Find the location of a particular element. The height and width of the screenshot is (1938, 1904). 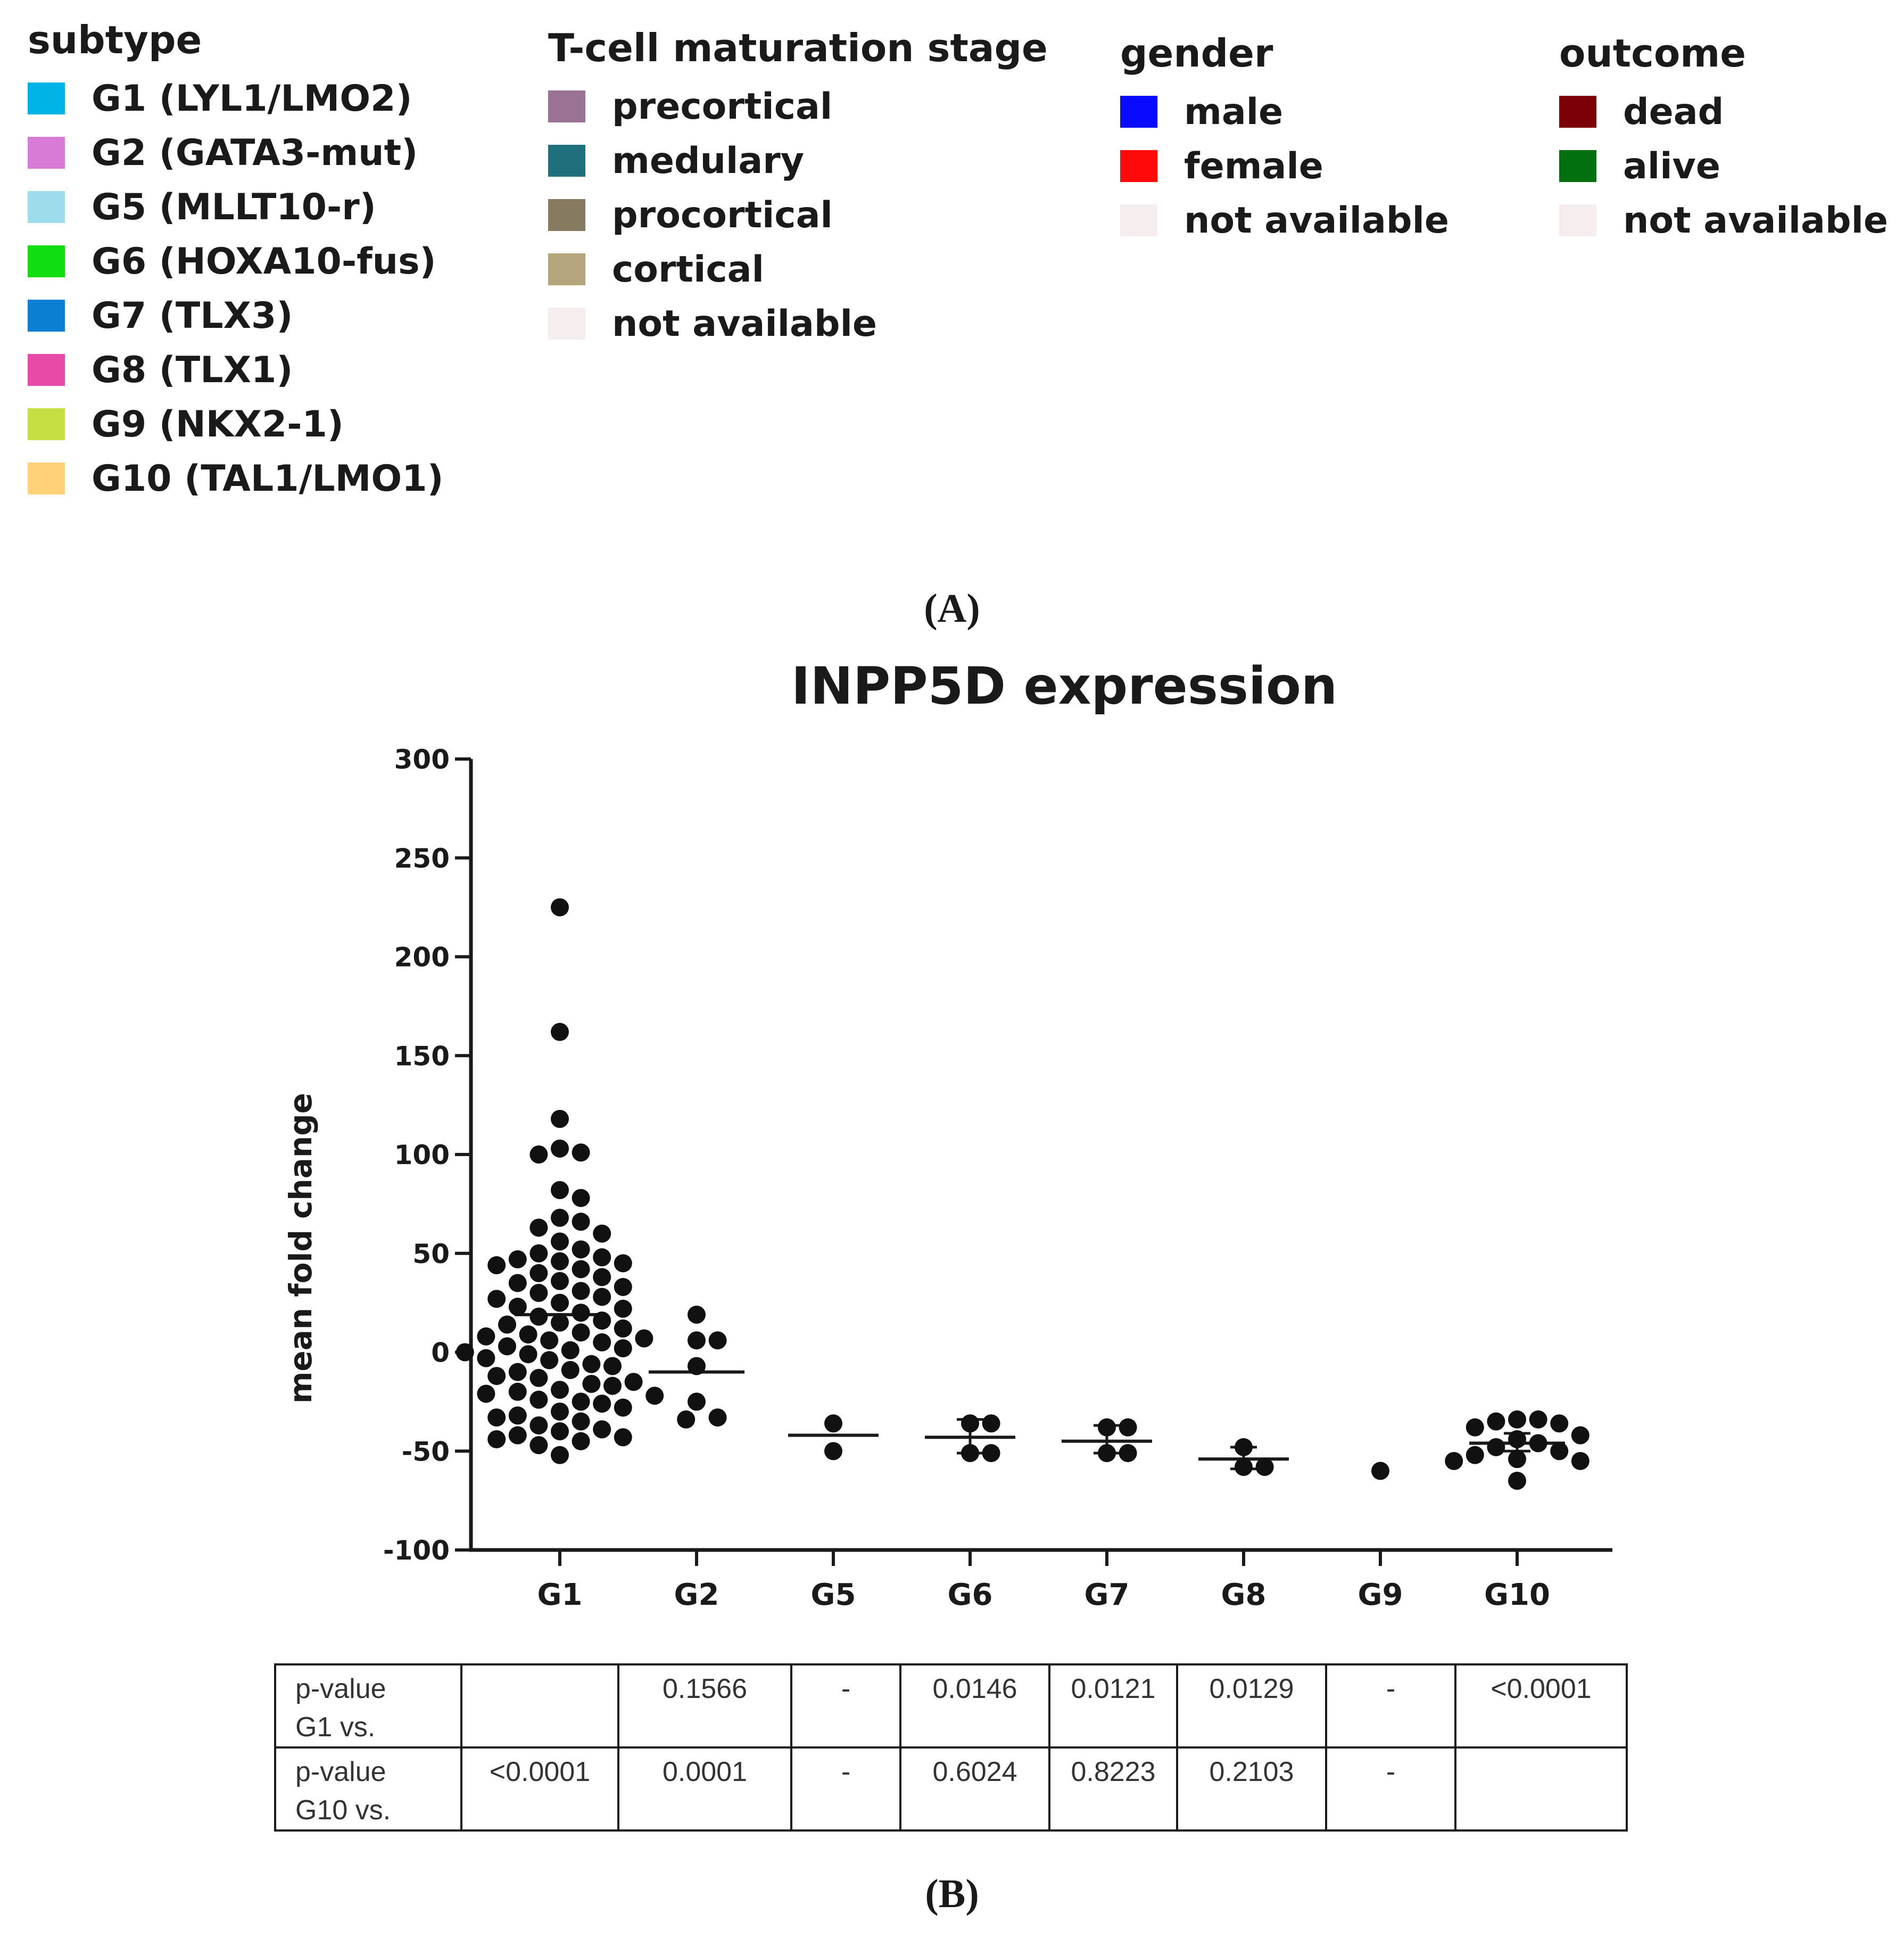

legend-label: precortical is located at coordinates (722, 107).